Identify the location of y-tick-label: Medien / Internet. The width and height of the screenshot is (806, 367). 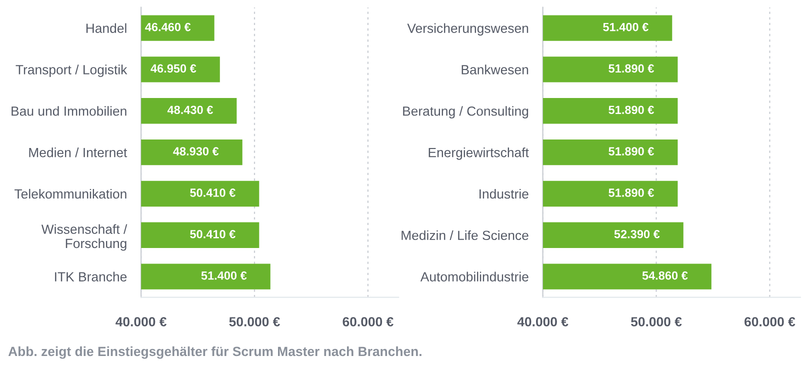
(78, 153).